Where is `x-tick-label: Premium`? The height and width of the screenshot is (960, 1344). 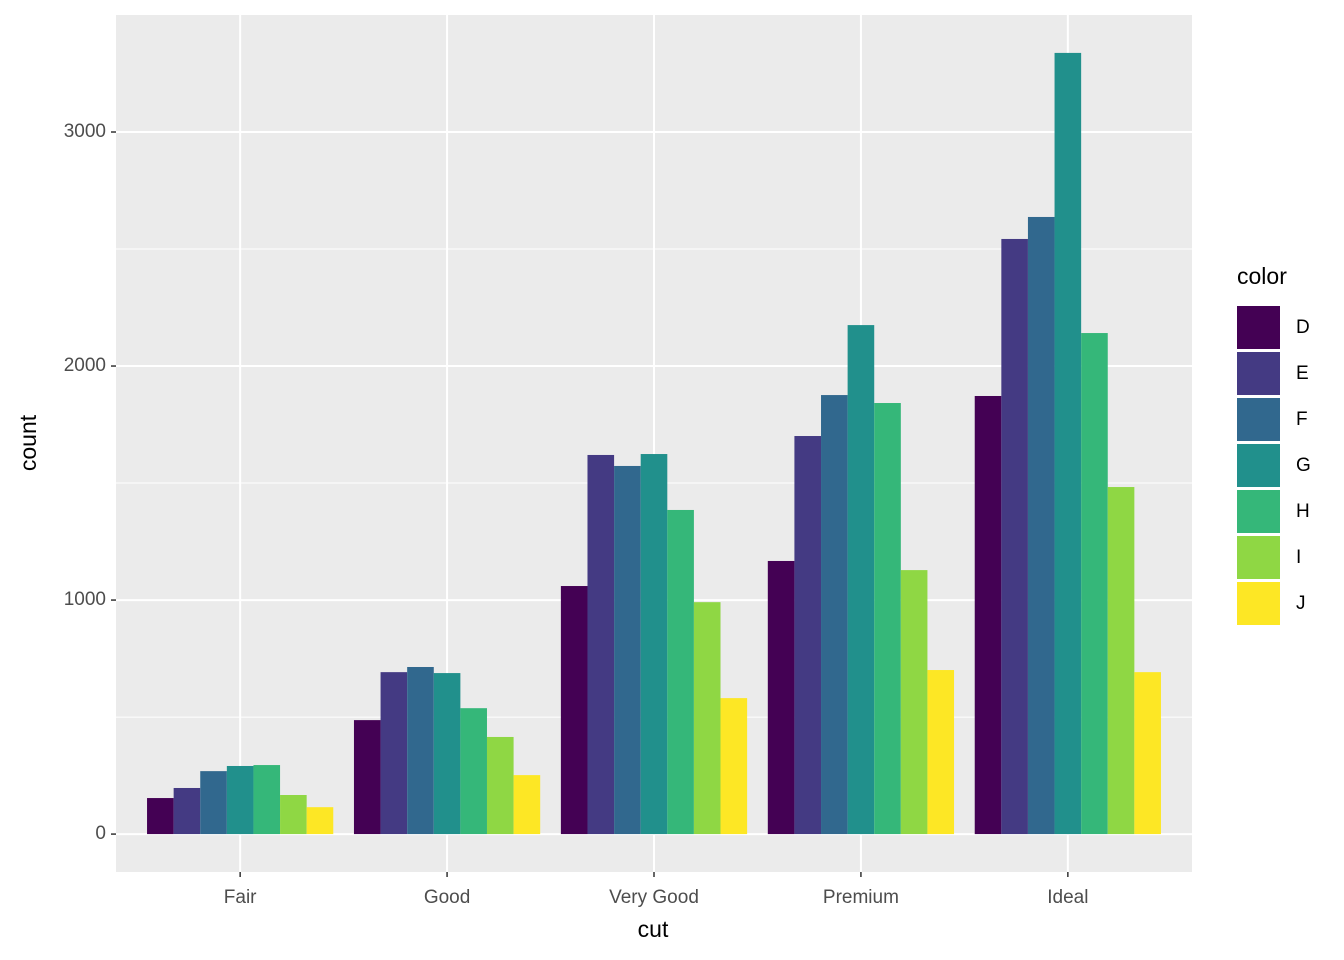
x-tick-label: Premium is located at coordinates (861, 897).